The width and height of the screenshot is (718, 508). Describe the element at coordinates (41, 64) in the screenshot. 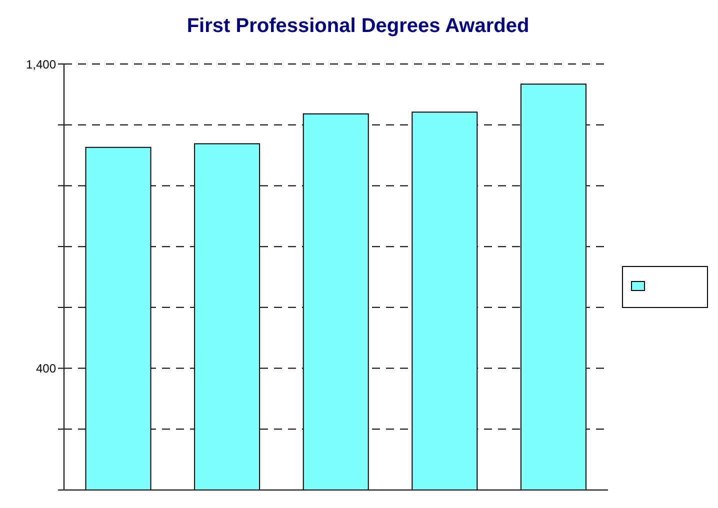

I see `y-tick-label: 1,400` at that location.